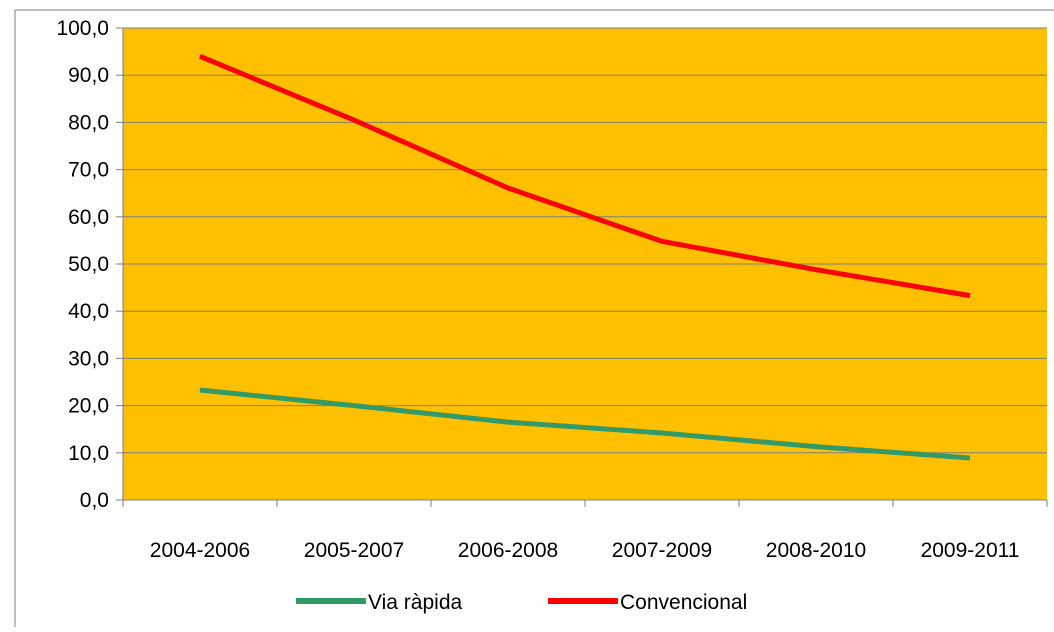 This screenshot has height=632, width=1054. I want to click on legend-label: Convencional, so click(683, 602).